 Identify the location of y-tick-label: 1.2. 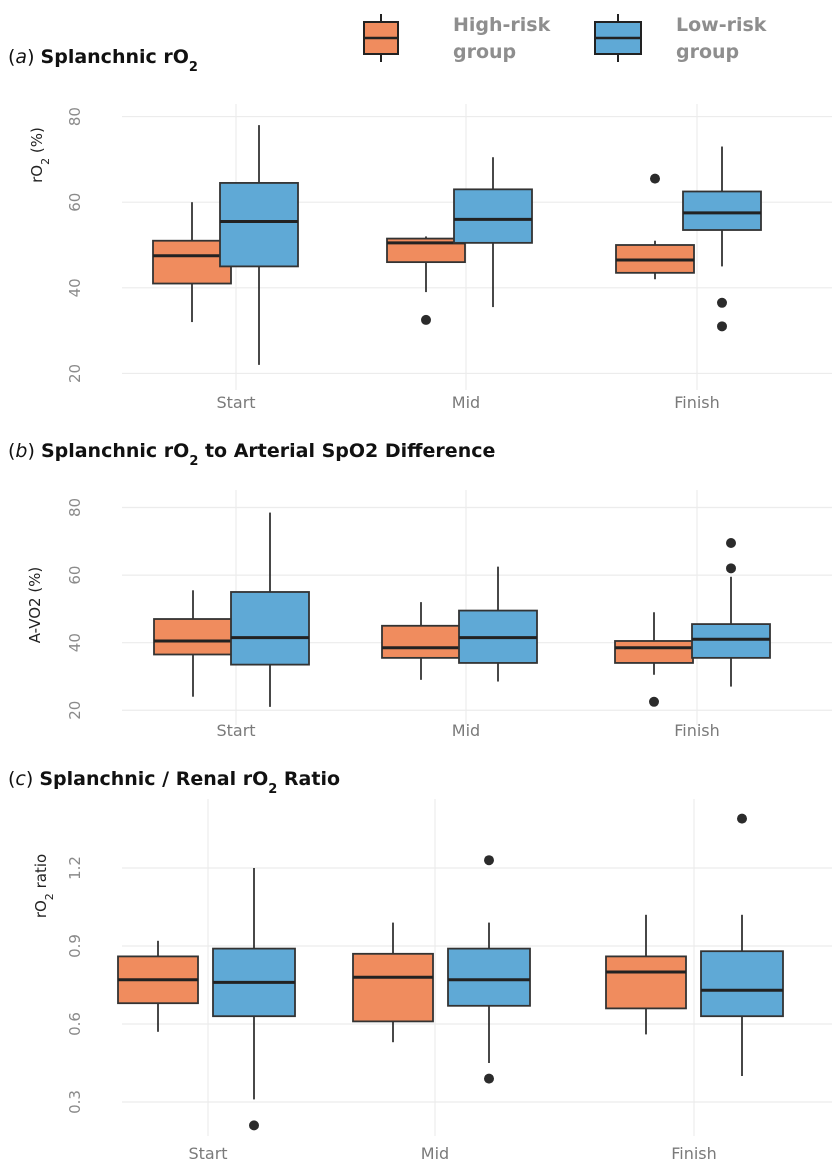
(75, 868).